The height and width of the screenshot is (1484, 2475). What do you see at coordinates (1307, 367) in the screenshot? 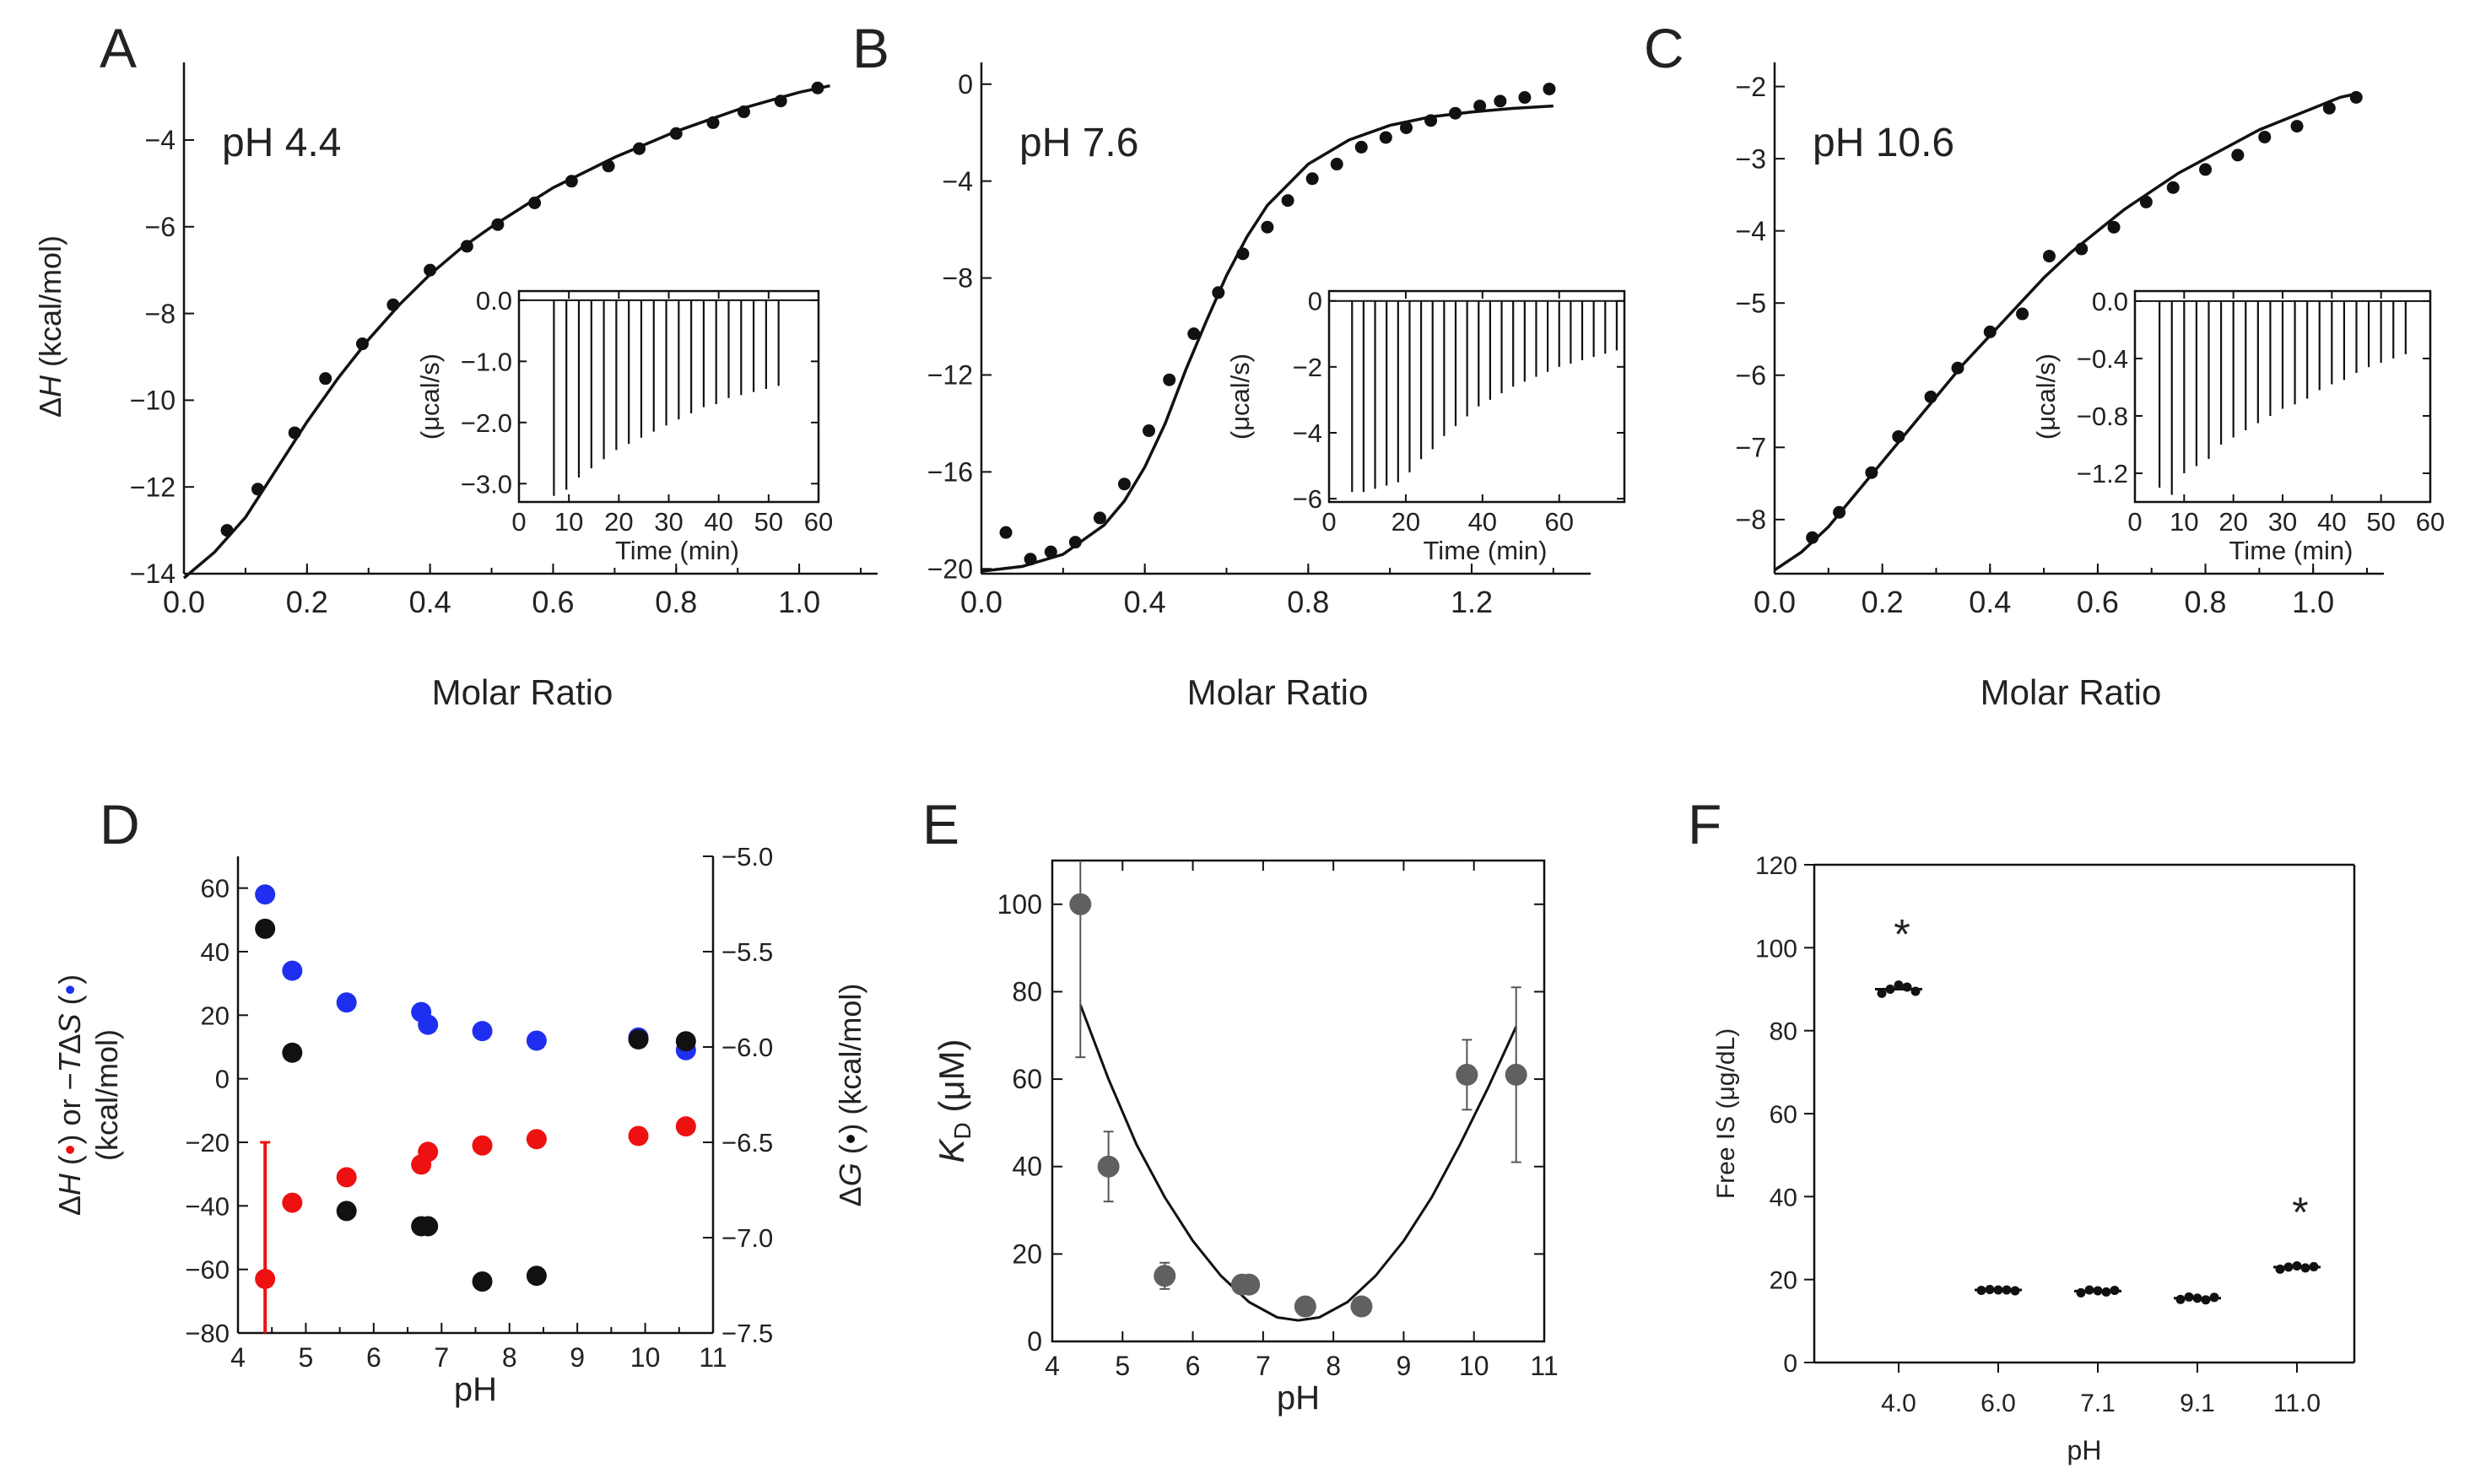
I see `inset-y-tick-label: −2` at bounding box center [1307, 367].